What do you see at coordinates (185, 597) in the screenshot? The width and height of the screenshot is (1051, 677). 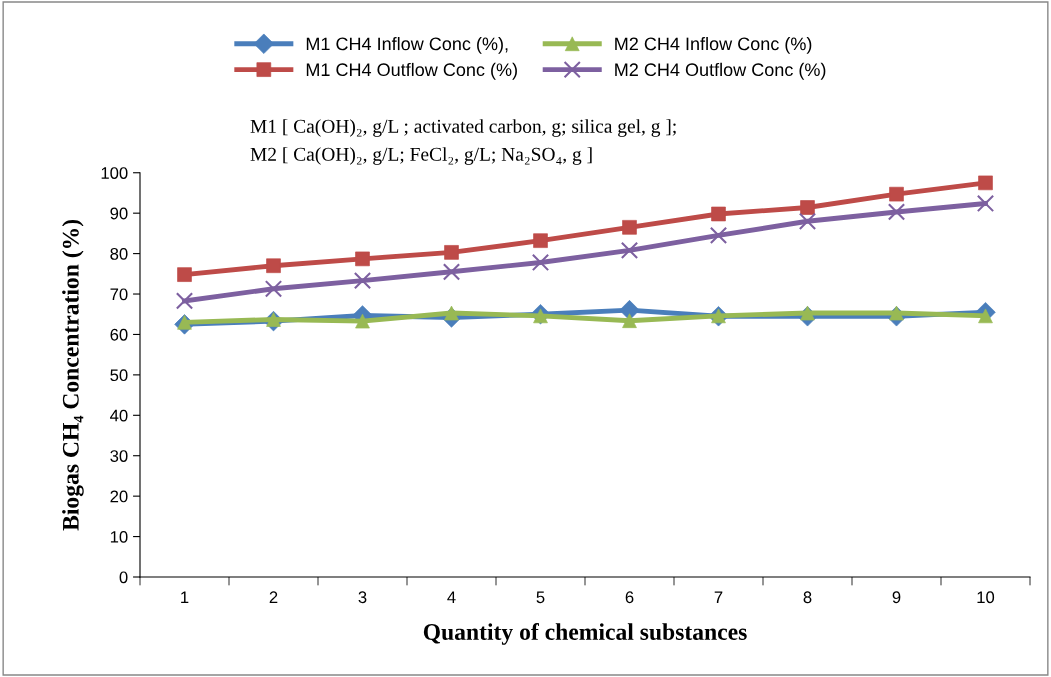 I see `x-tick-label: 1` at bounding box center [185, 597].